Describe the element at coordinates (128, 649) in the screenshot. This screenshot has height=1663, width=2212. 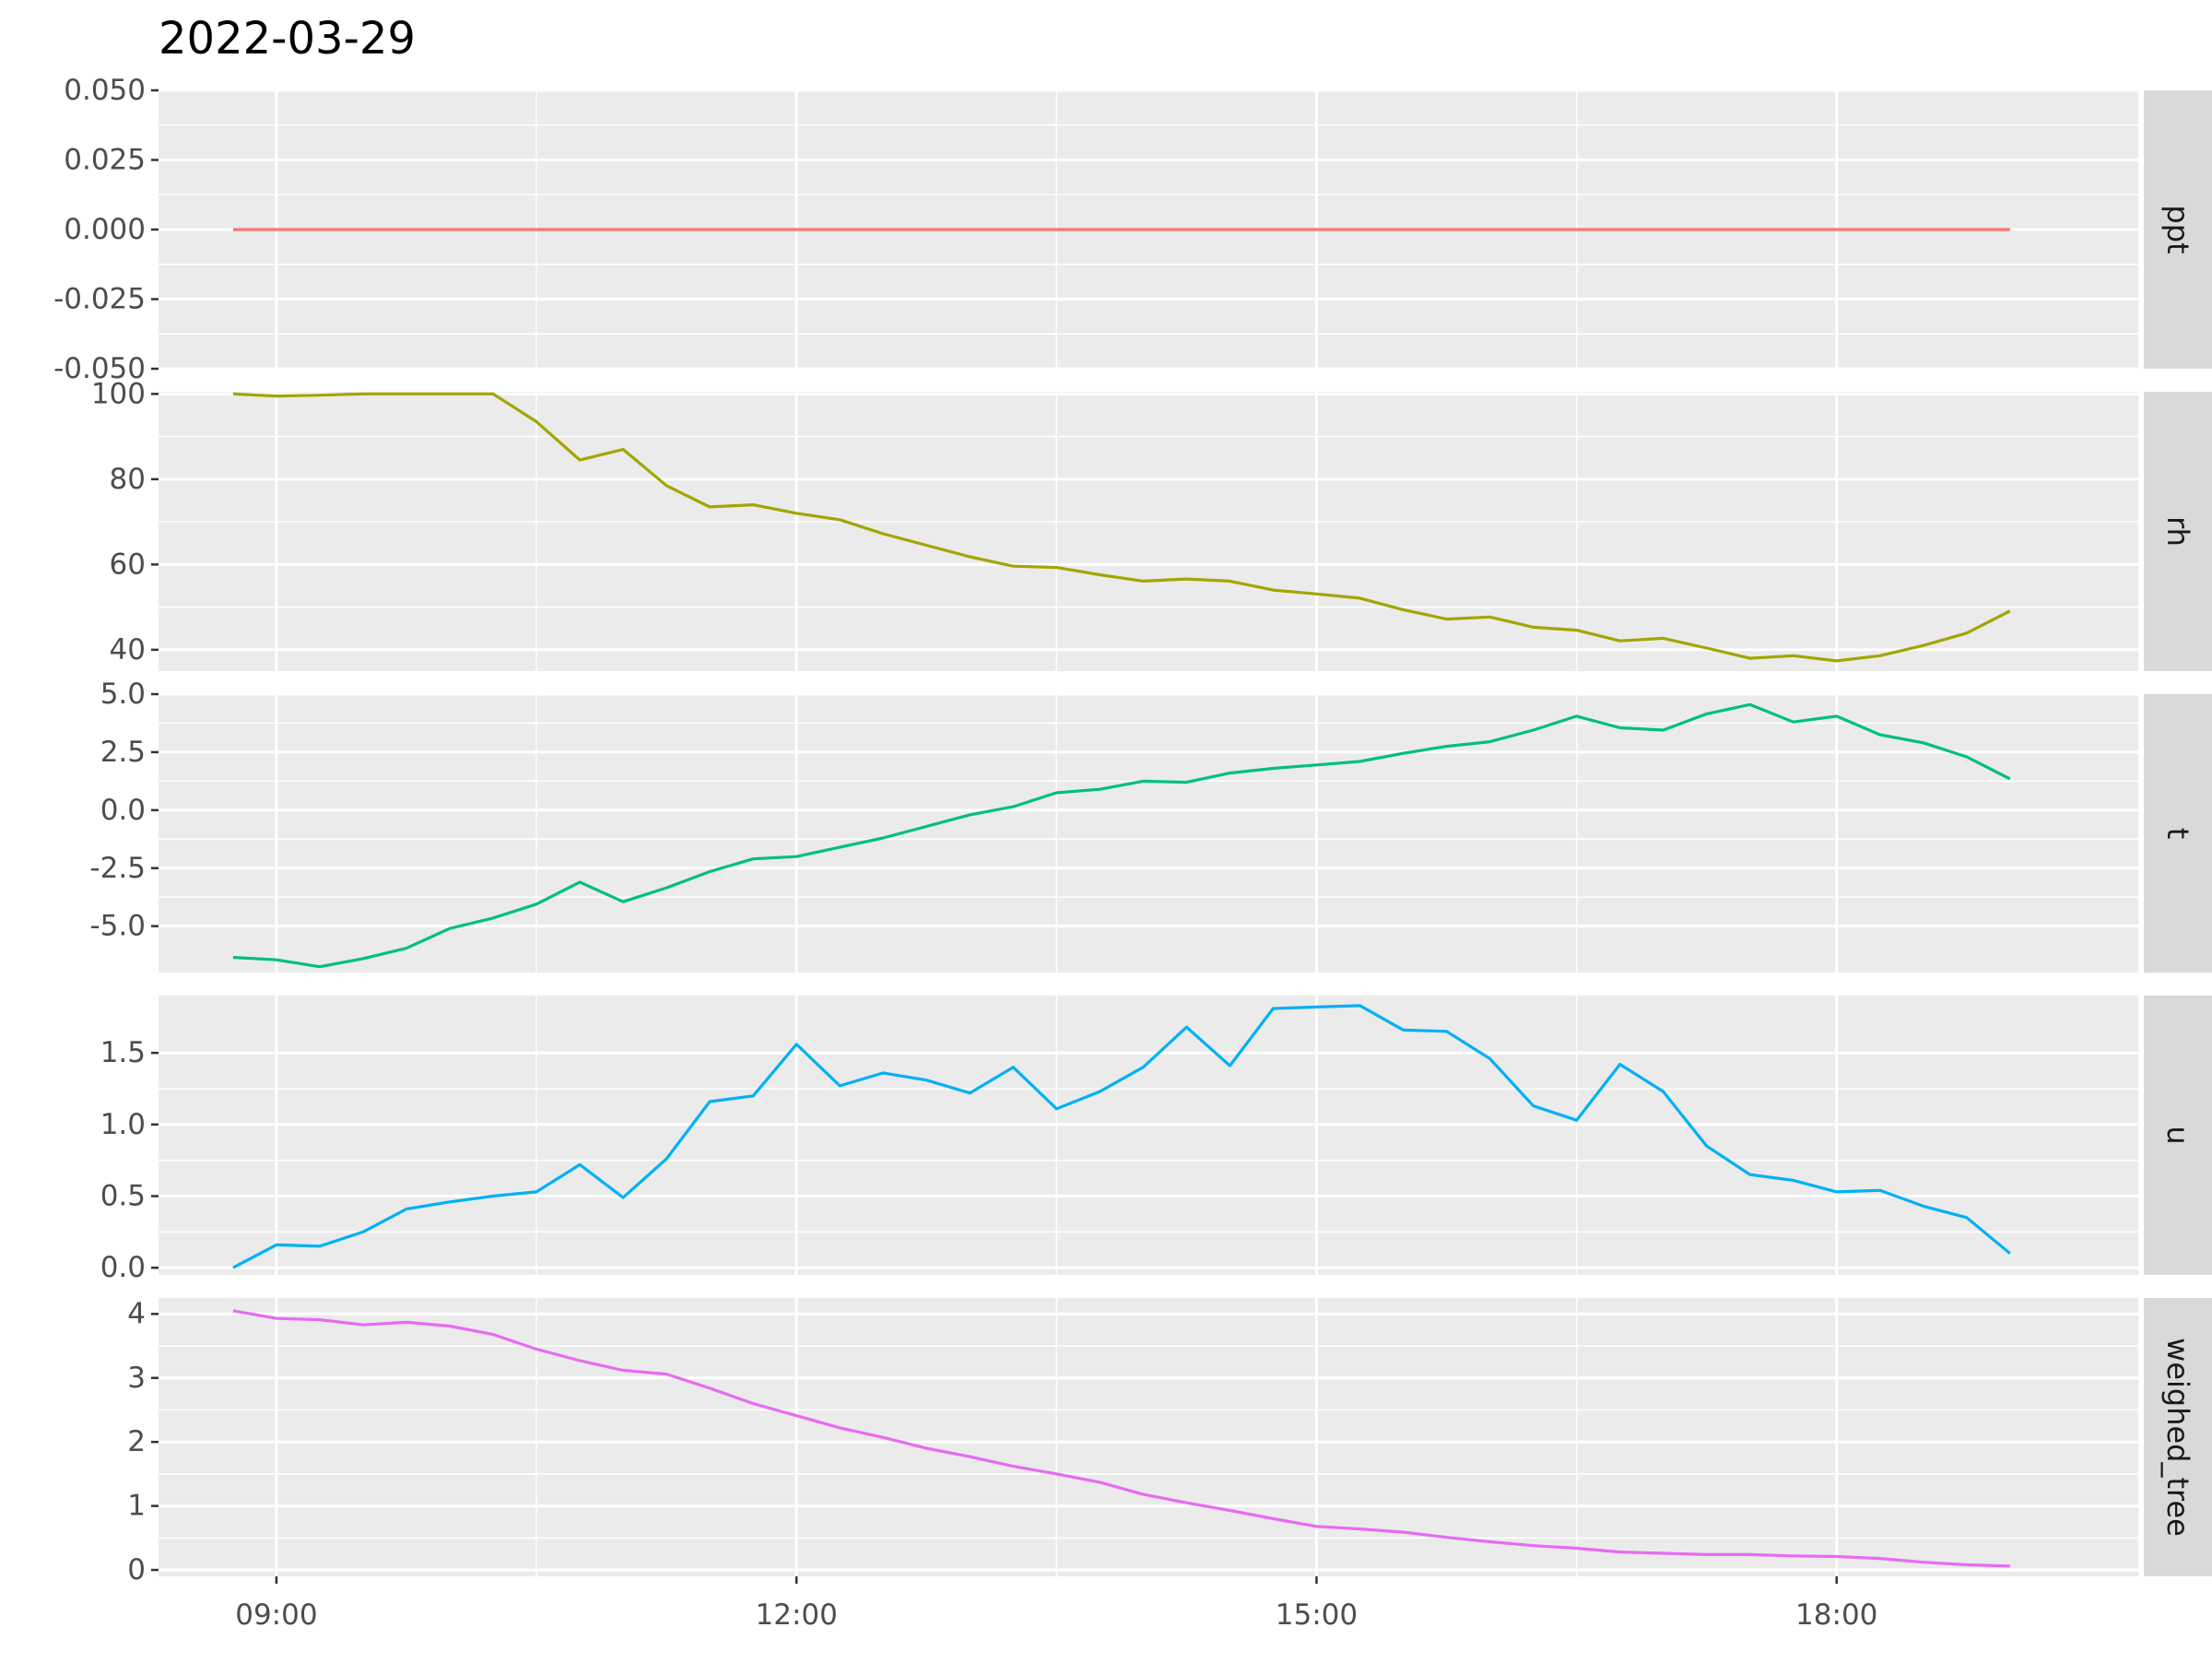
I see `y-tick-label: 40` at that location.